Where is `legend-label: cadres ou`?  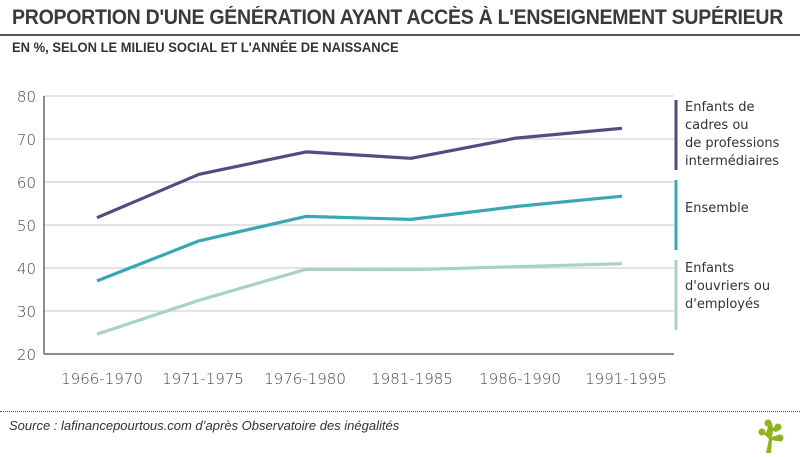 legend-label: cadres ou is located at coordinates (717, 125).